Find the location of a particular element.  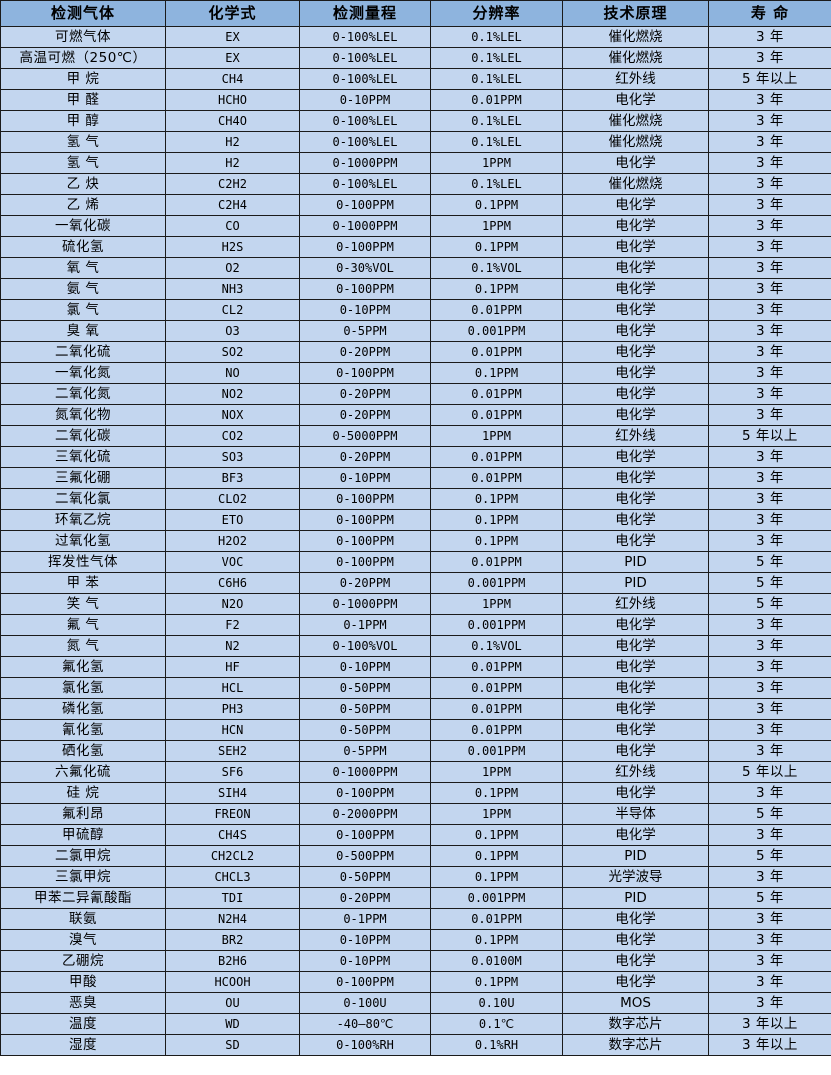

cell-name: 氟利昂 is located at coordinates (83, 814).